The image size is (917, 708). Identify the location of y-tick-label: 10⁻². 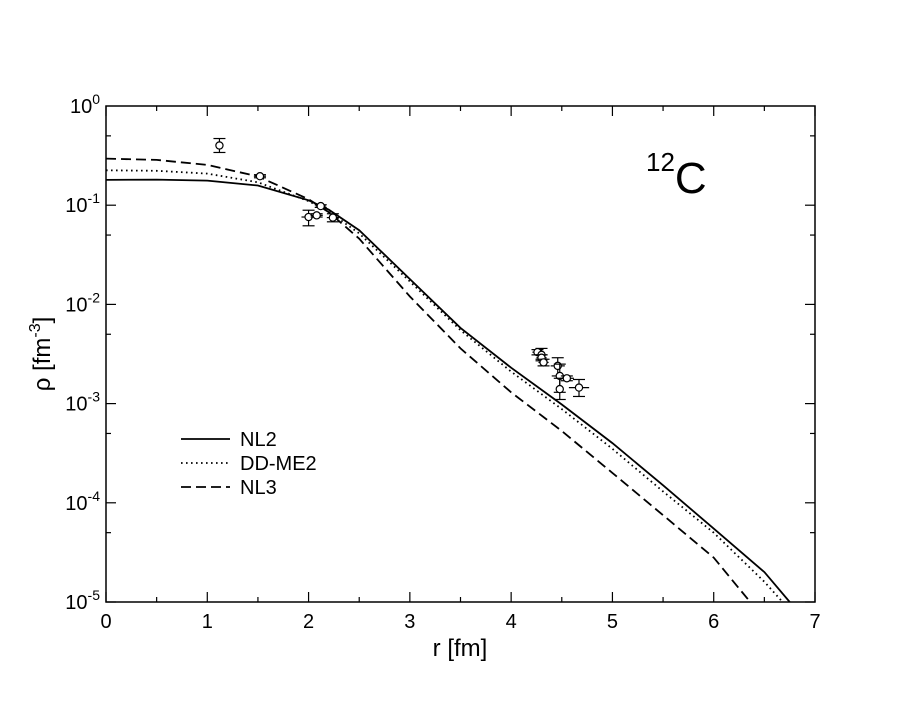
(82, 302).